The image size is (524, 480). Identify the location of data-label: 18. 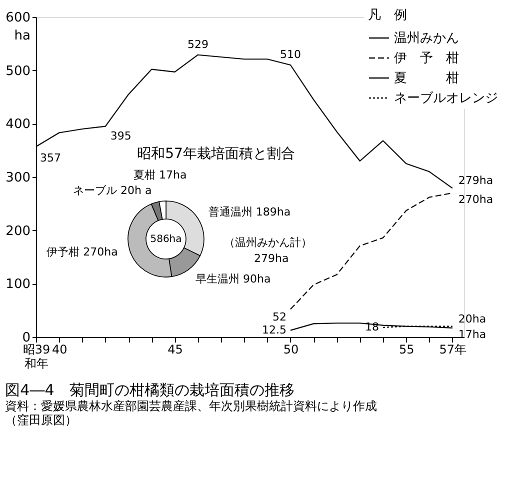
(372, 327).